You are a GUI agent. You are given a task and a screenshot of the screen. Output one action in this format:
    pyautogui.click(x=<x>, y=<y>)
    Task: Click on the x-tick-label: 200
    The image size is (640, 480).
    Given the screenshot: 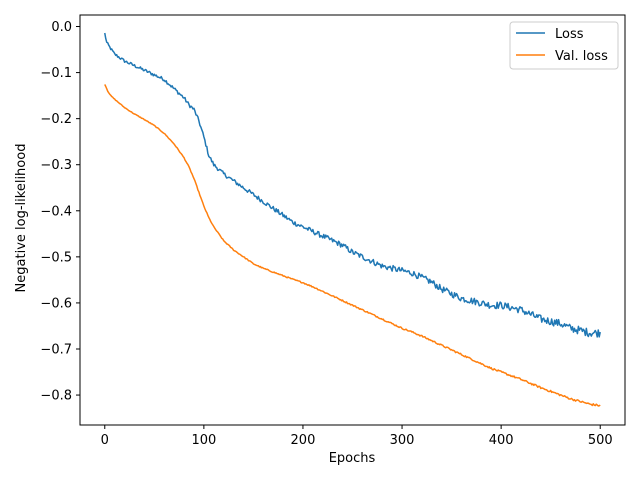 What is the action you would take?
    pyautogui.click(x=303, y=440)
    